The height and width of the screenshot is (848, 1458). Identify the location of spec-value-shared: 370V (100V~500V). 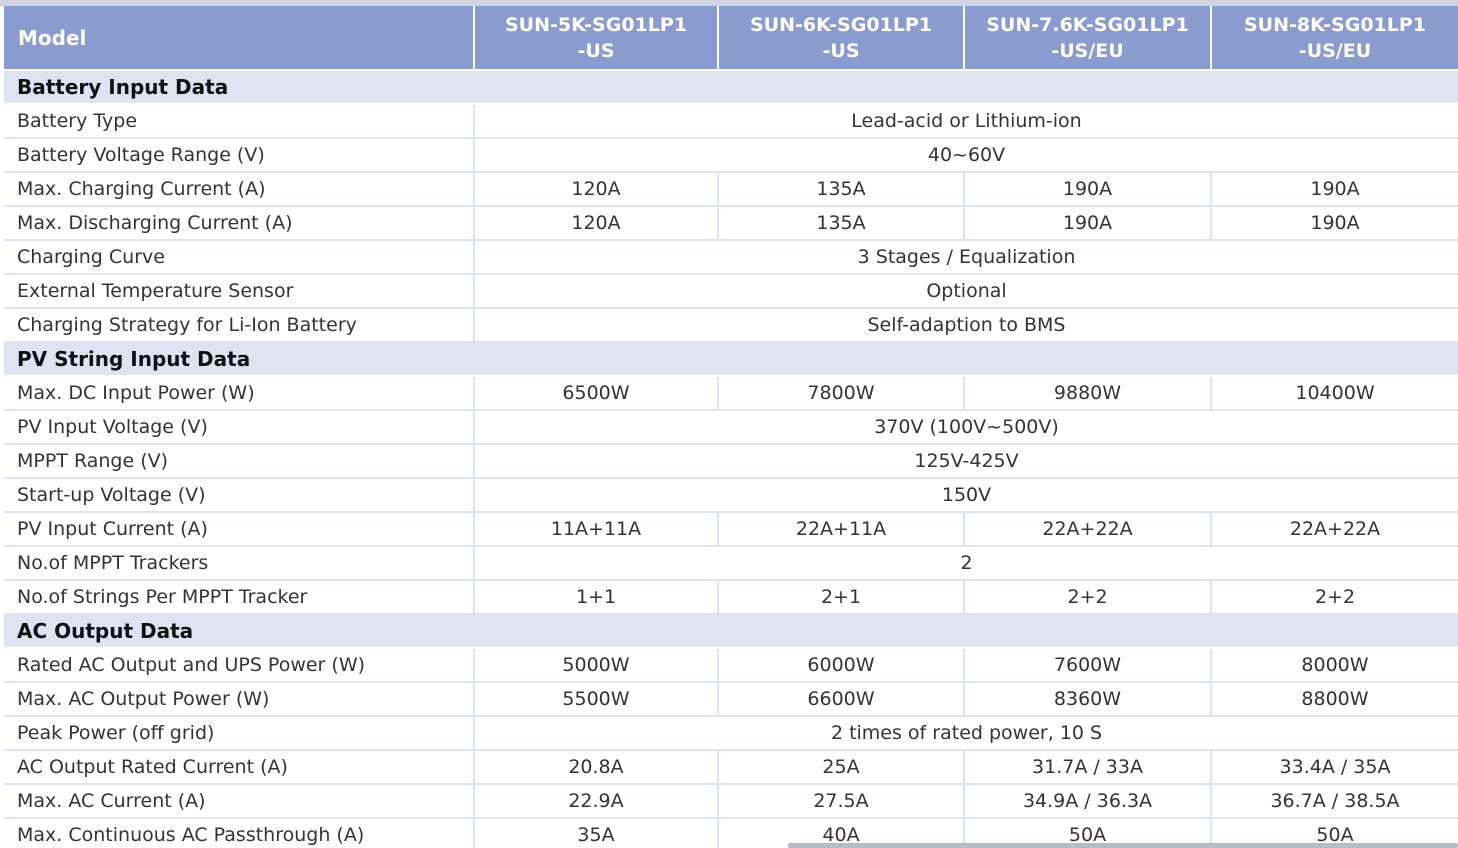
(966, 427).